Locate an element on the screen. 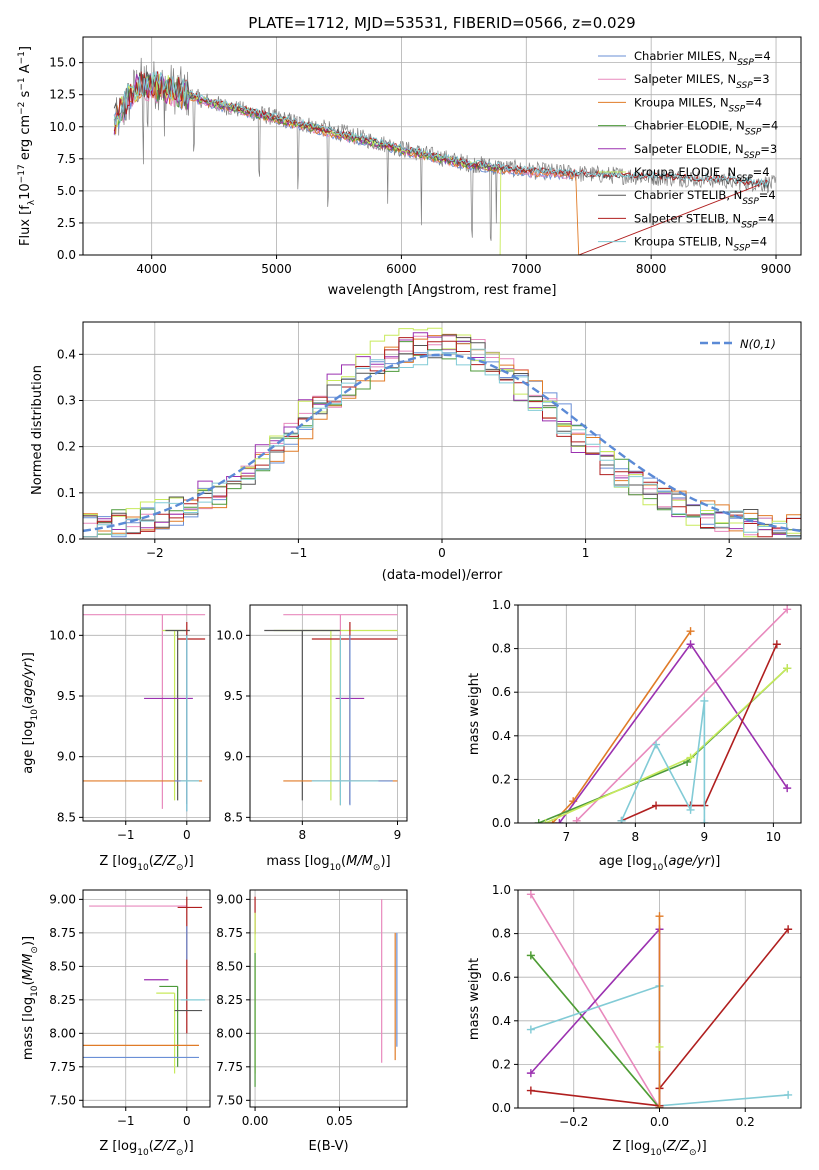  y-tick-label: 15.0 is located at coordinates (62, 63).